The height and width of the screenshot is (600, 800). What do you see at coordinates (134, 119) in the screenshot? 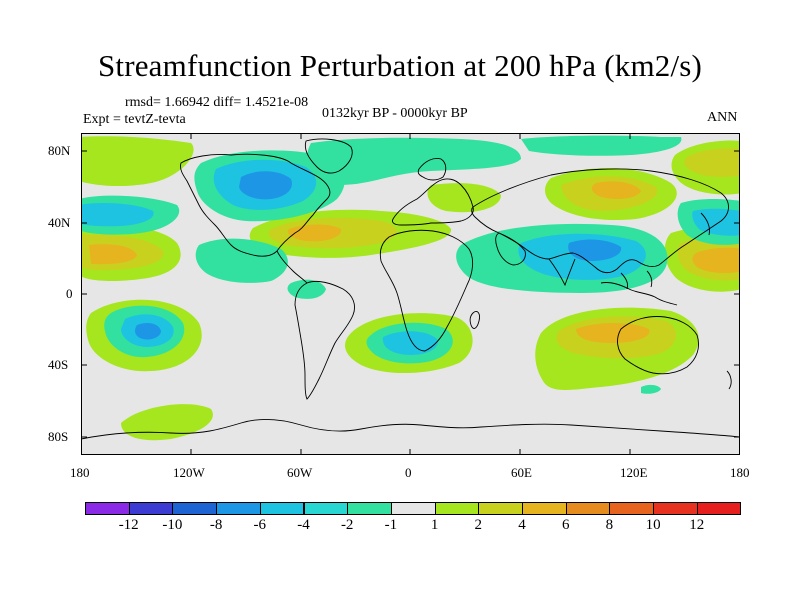
I see `experiment-text: Expt = tevtZ-tevta` at bounding box center [134, 119].